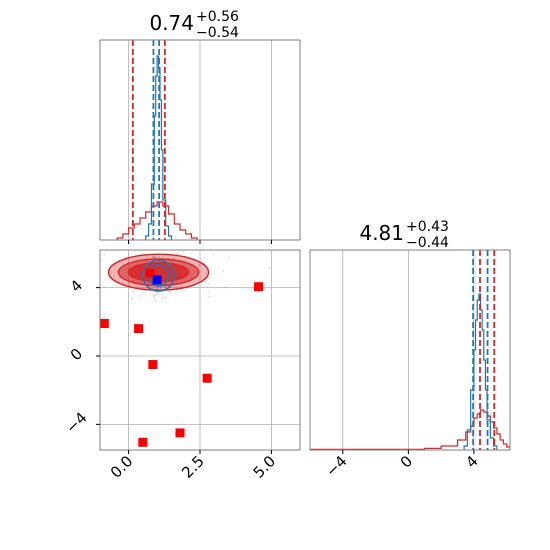  What do you see at coordinates (76, 285) in the screenshot?
I see `y-tick-label: 4` at bounding box center [76, 285].